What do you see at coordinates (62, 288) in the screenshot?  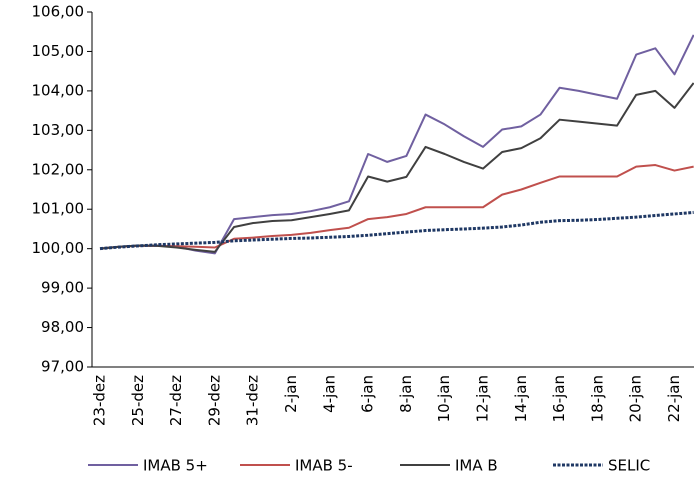 I see `y-tick-label: 99,00` at bounding box center [62, 288].